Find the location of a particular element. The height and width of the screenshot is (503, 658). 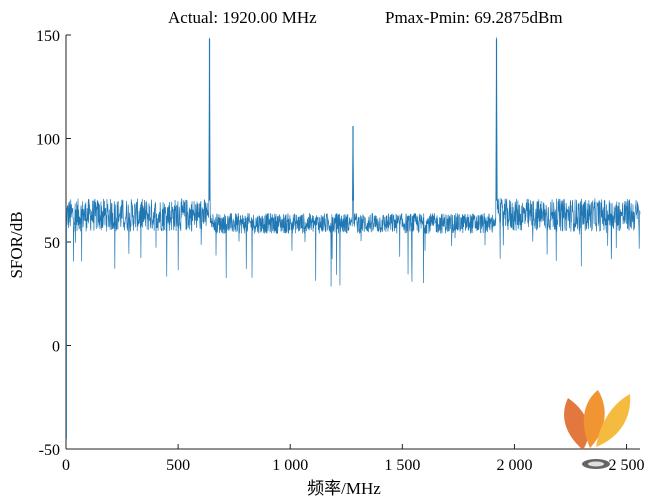

watermark-logo-icon is located at coordinates (597, 429).